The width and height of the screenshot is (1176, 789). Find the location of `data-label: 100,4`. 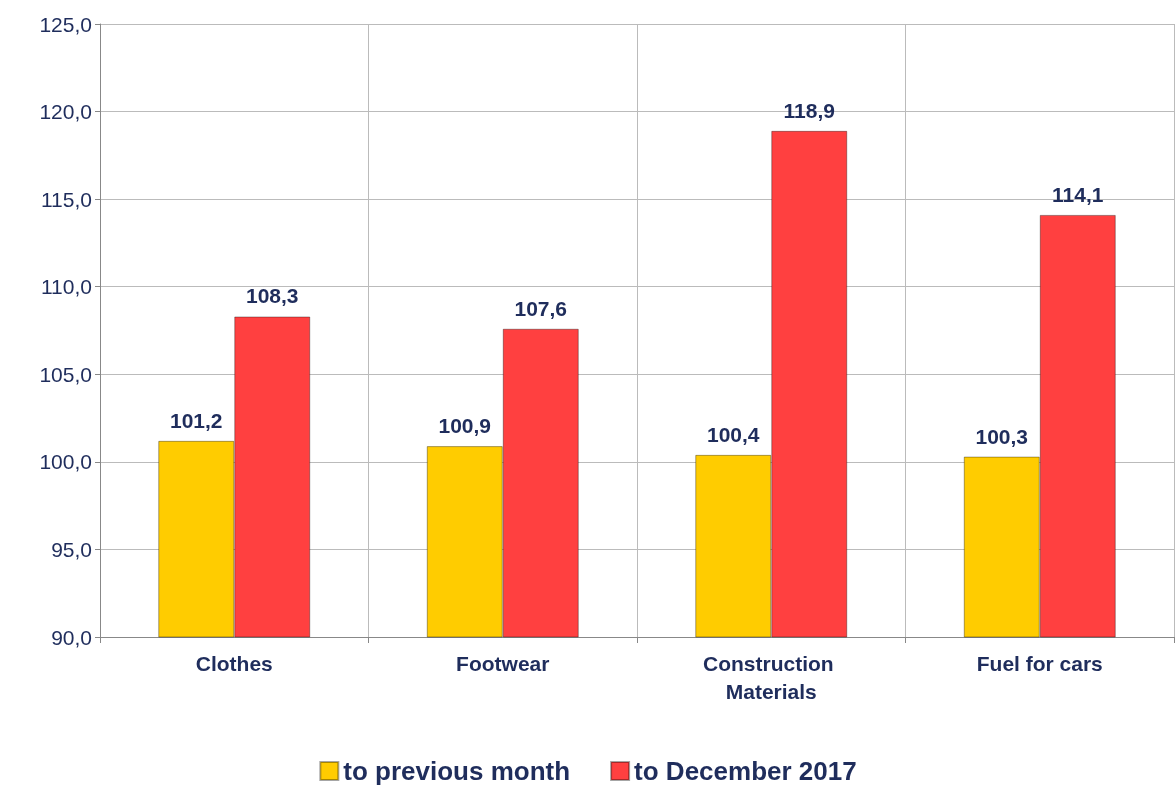

data-label: 100,4 is located at coordinates (733, 434).